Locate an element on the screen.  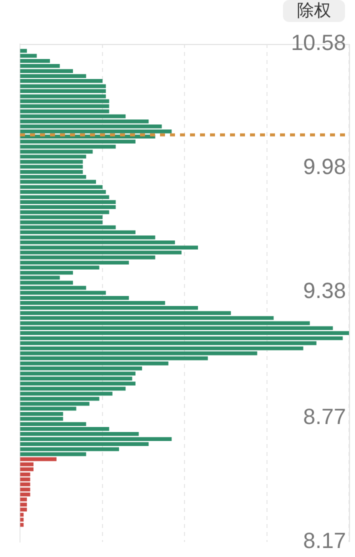
y-tick-label: 9.38 is located at coordinates (324, 291).